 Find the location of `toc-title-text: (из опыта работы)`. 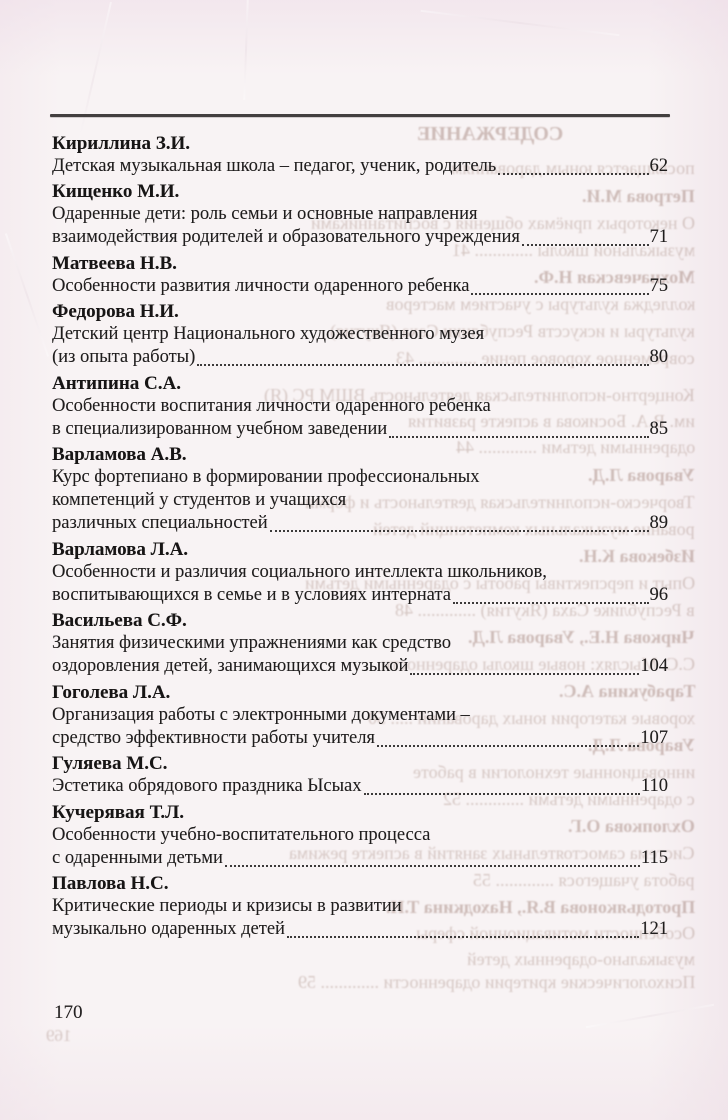

toc-title-text: (из опыта работы) is located at coordinates (124, 357).